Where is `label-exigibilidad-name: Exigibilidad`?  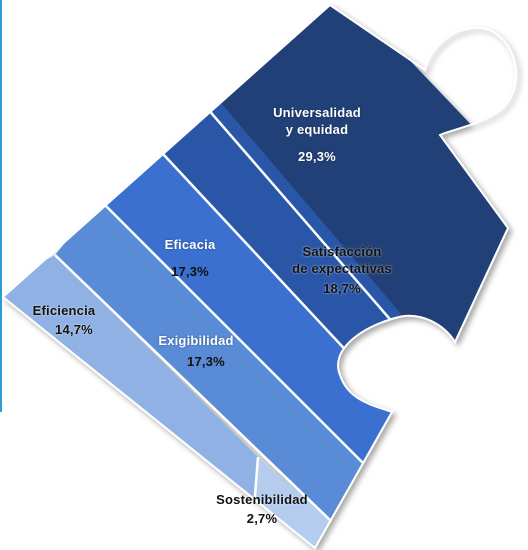
label-exigibilidad-name: Exigibilidad is located at coordinates (196, 340).